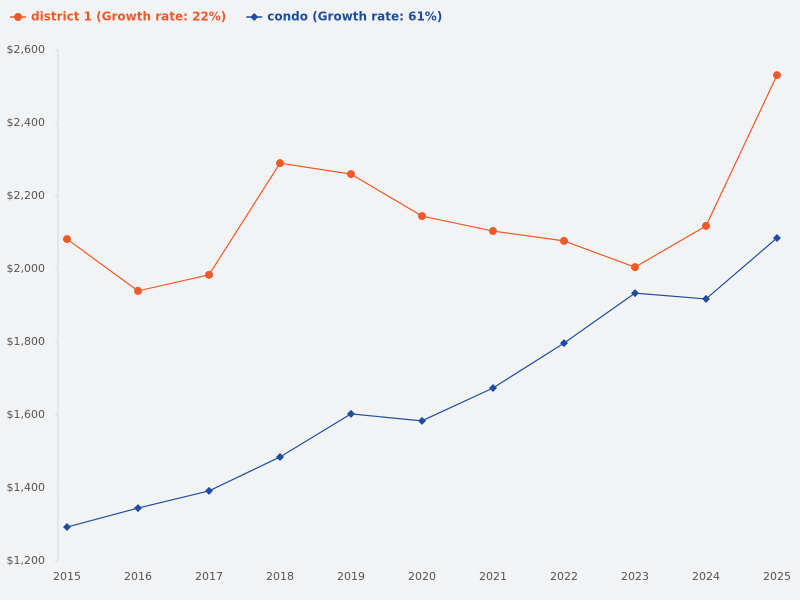  I want to click on x-tick-label: 2019, so click(351, 576).